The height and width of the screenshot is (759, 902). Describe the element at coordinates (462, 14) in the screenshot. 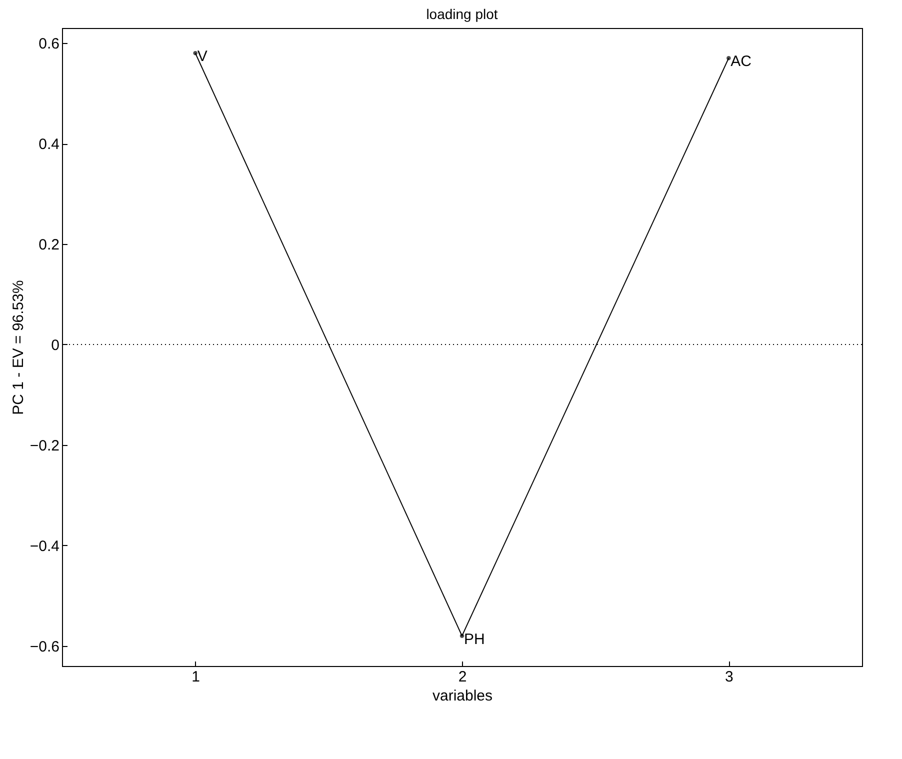

I see `chart-title: loading plot` at that location.